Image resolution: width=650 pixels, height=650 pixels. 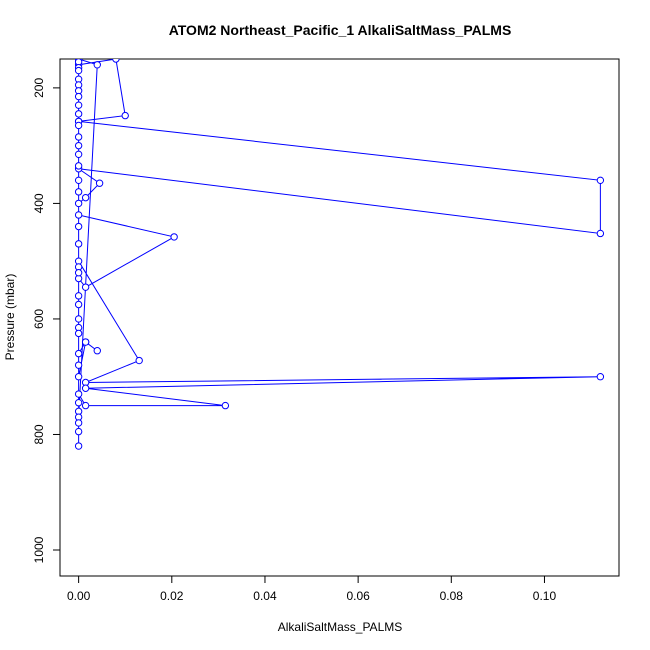 What do you see at coordinates (172, 596) in the screenshot?
I see `x-tick-label: 0.02` at bounding box center [172, 596].